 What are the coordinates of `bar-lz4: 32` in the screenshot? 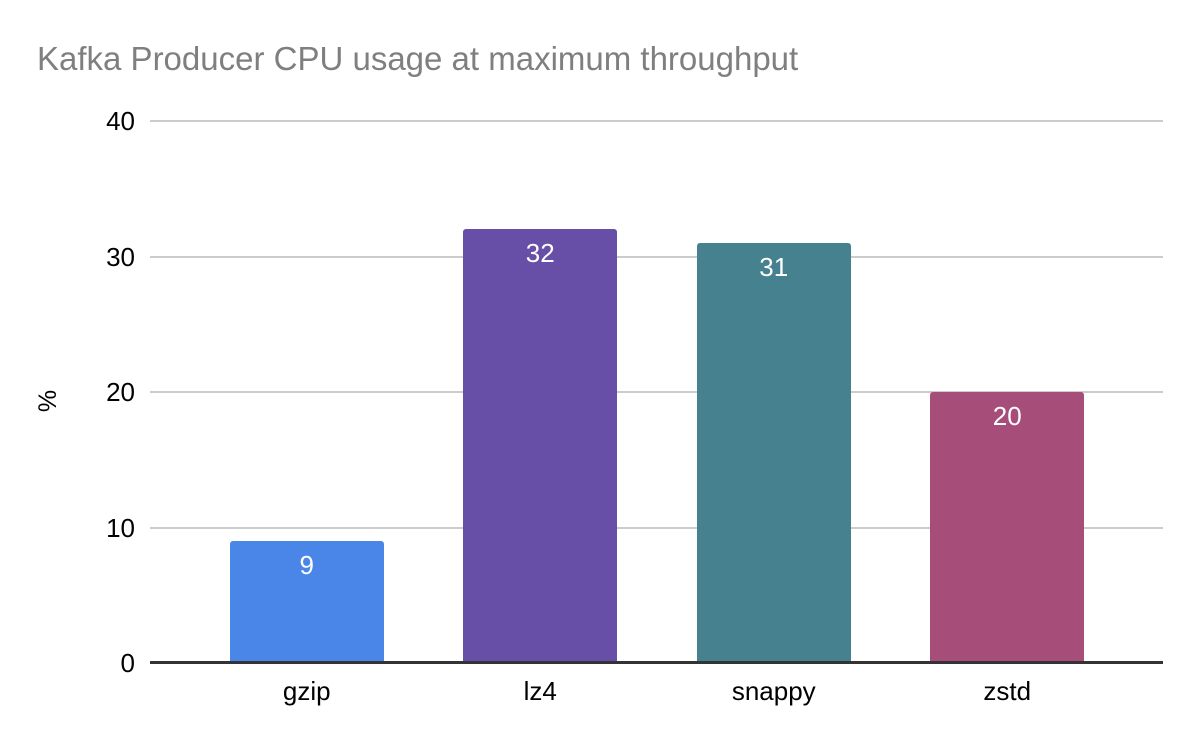 It's located at (540, 446).